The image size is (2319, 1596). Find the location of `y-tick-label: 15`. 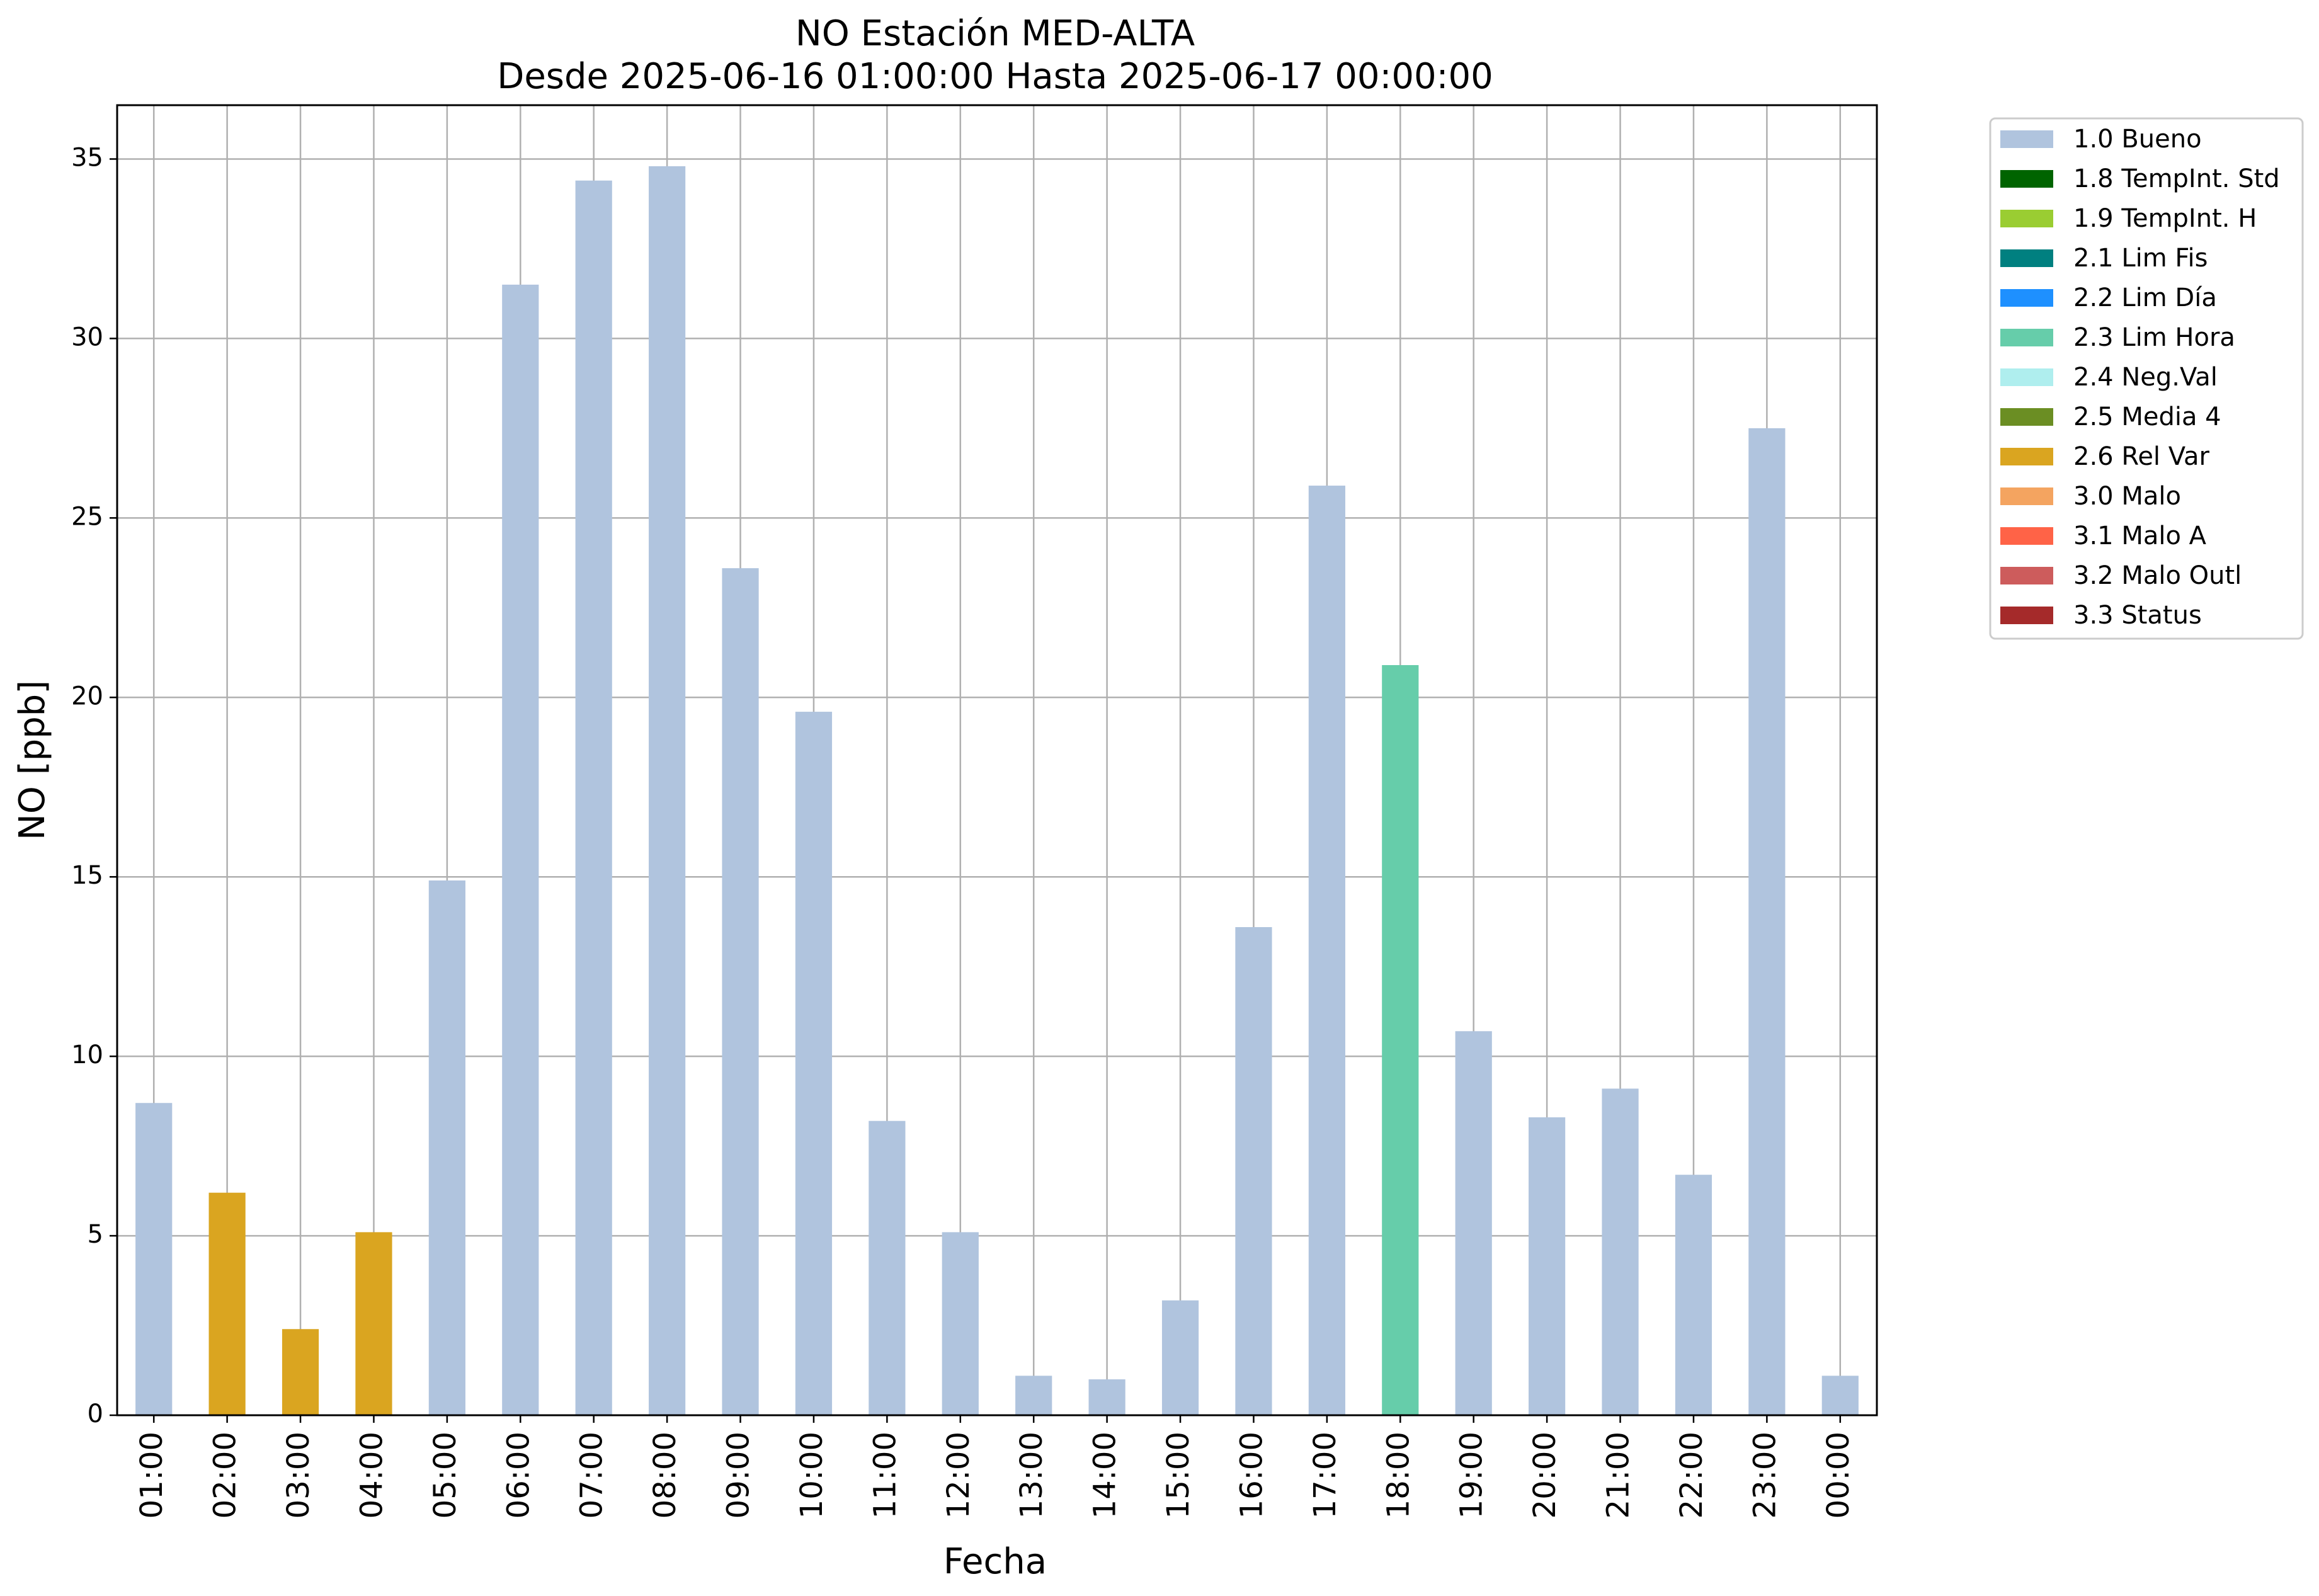

y-tick-label: 15 is located at coordinates (87, 875).